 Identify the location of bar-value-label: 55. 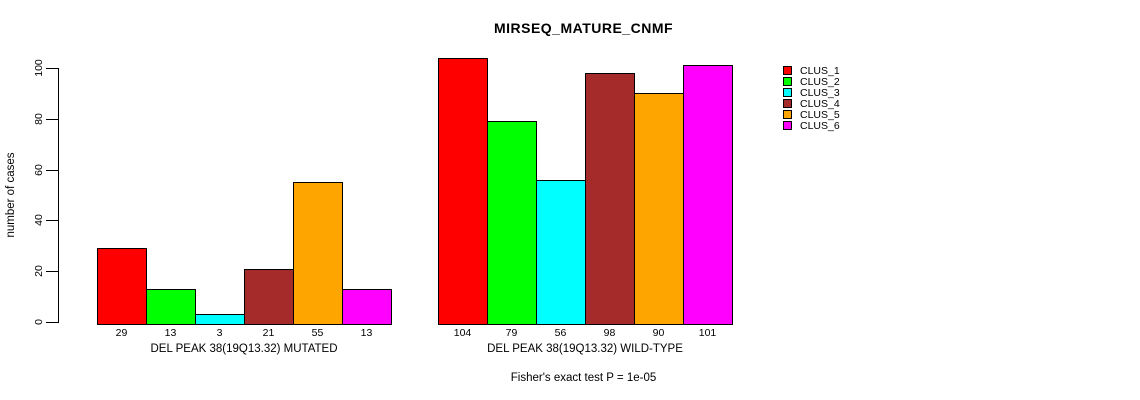
(317, 333).